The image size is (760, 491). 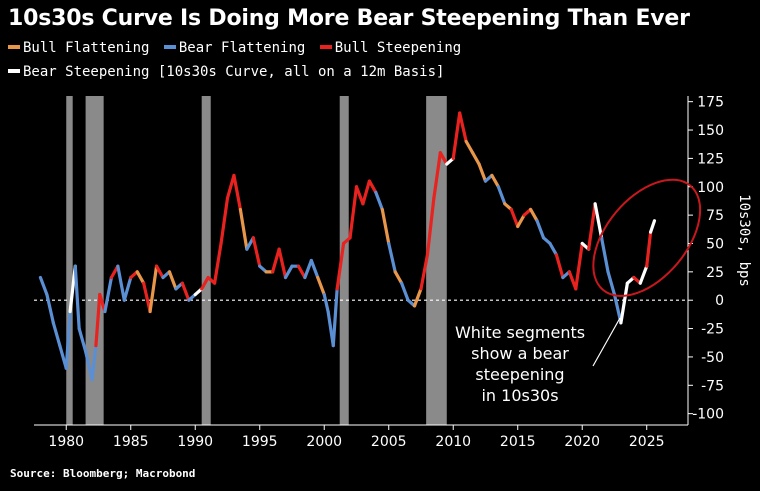 I want to click on legend-item-bull-steepening: Bull Steepening, so click(x=390, y=48).